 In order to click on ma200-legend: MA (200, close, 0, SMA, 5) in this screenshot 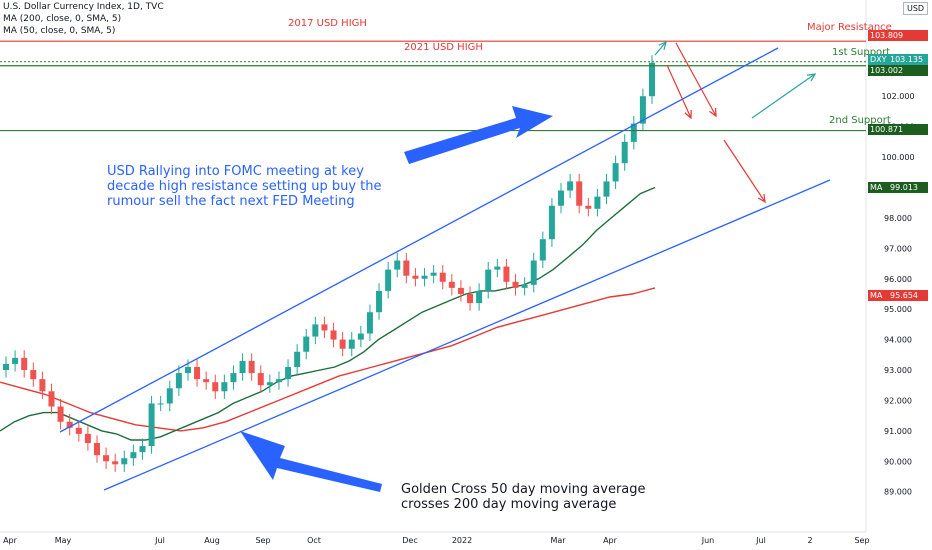, I will do `click(62, 19)`.